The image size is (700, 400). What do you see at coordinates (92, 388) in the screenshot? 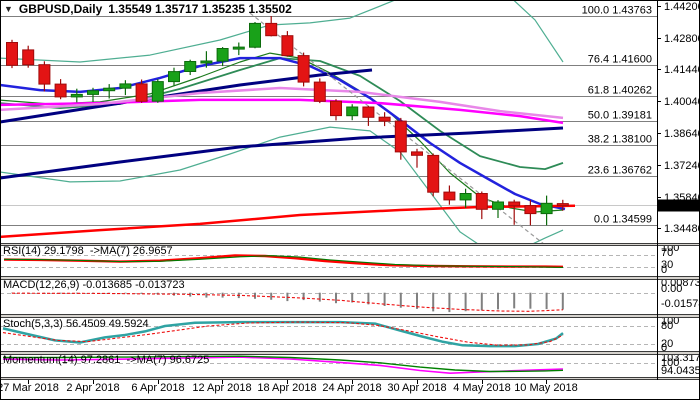
I see `svg-text: 2 Apr 2018` at bounding box center [92, 388].